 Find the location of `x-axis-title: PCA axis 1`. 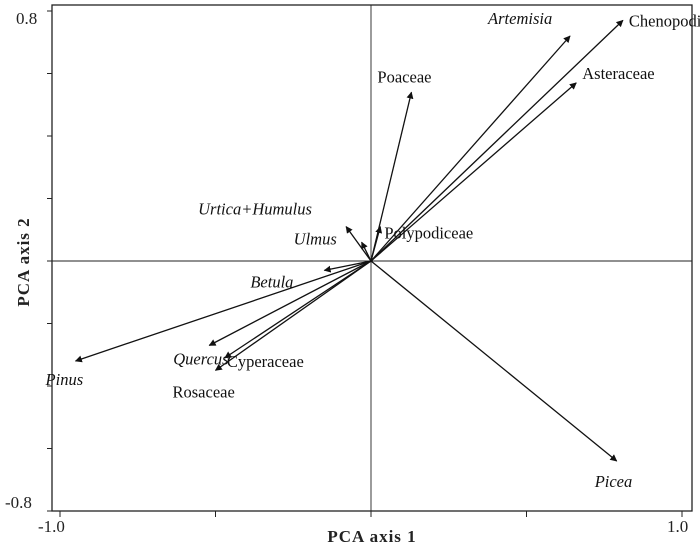

x-axis-title: PCA axis 1 is located at coordinates (371, 536).